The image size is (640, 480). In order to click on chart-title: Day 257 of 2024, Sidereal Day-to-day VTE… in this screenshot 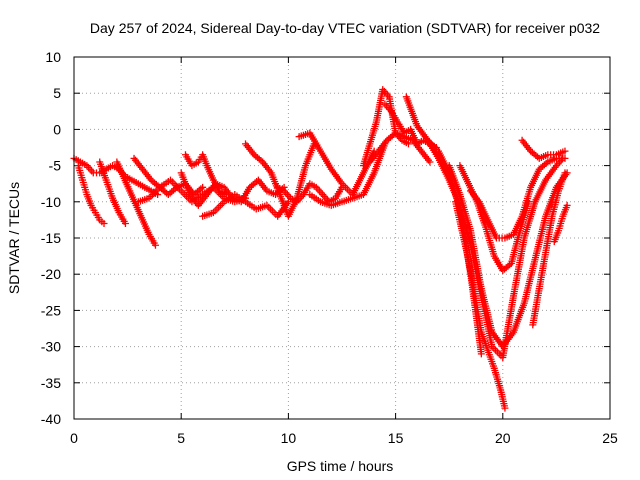, I will do `click(345, 28)`.